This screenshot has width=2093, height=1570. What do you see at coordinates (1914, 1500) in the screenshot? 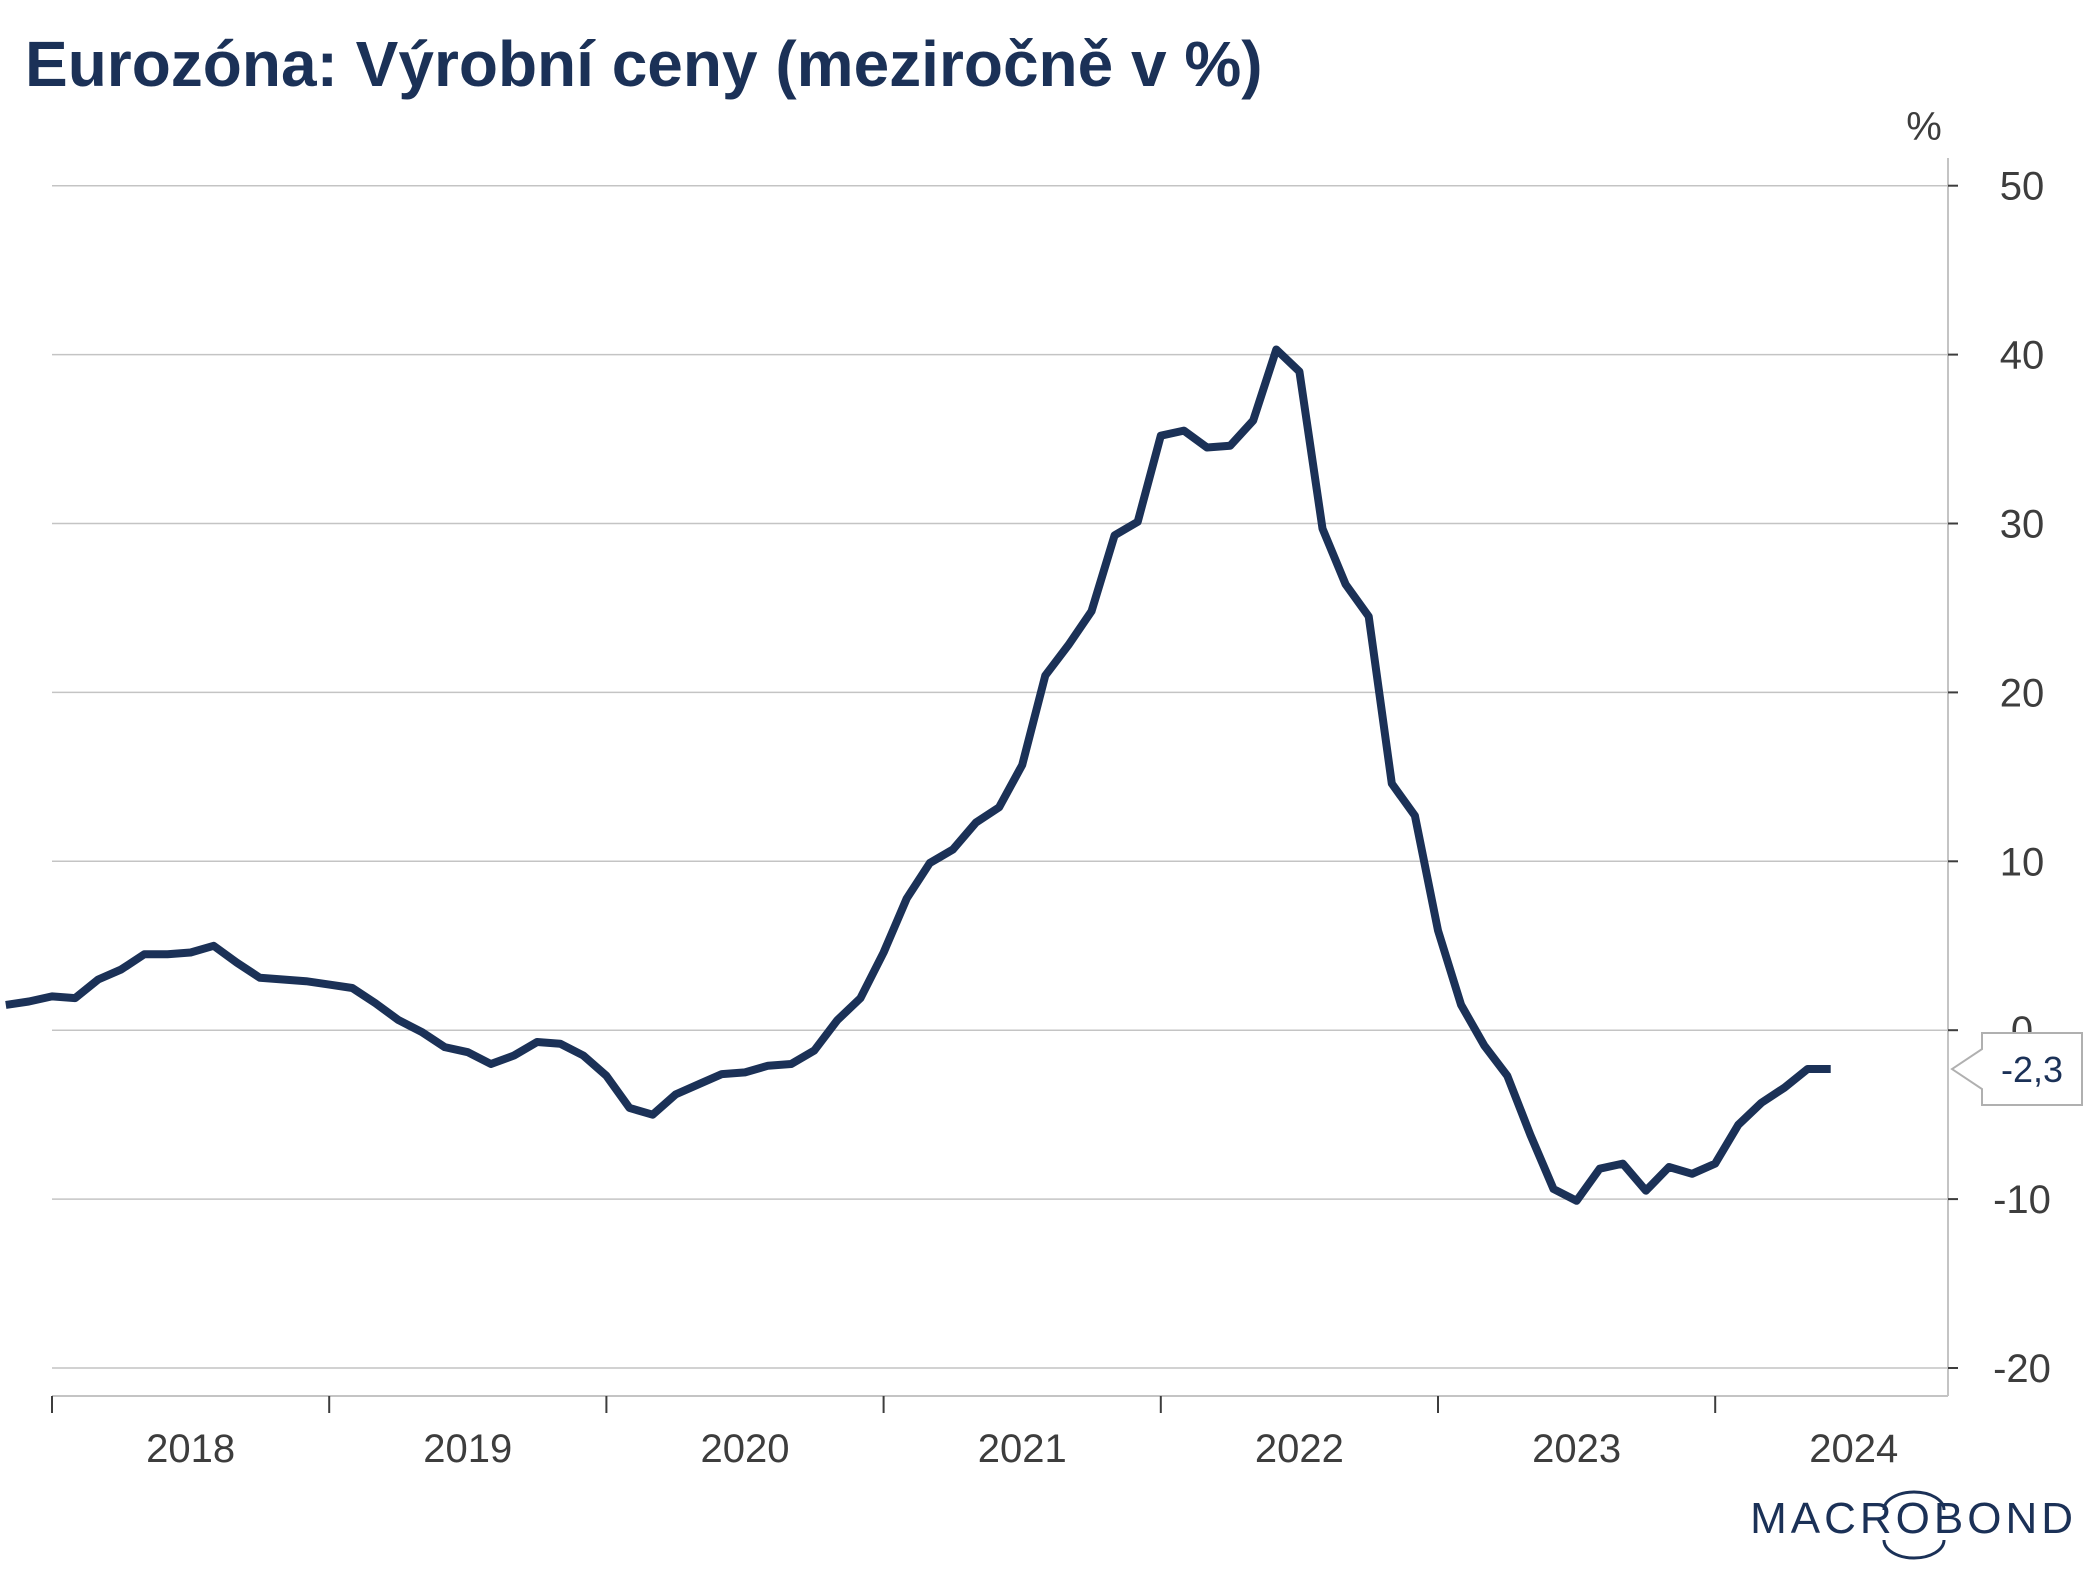
I see `logo-arc-top` at bounding box center [1914, 1500].